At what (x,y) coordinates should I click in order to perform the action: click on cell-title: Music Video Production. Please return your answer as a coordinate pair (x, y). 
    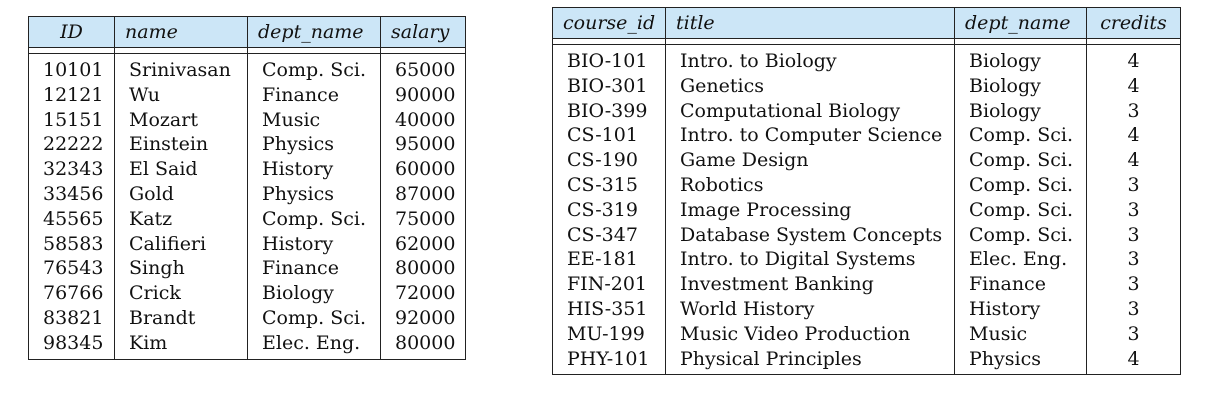
    Looking at the image, I should click on (810, 334).